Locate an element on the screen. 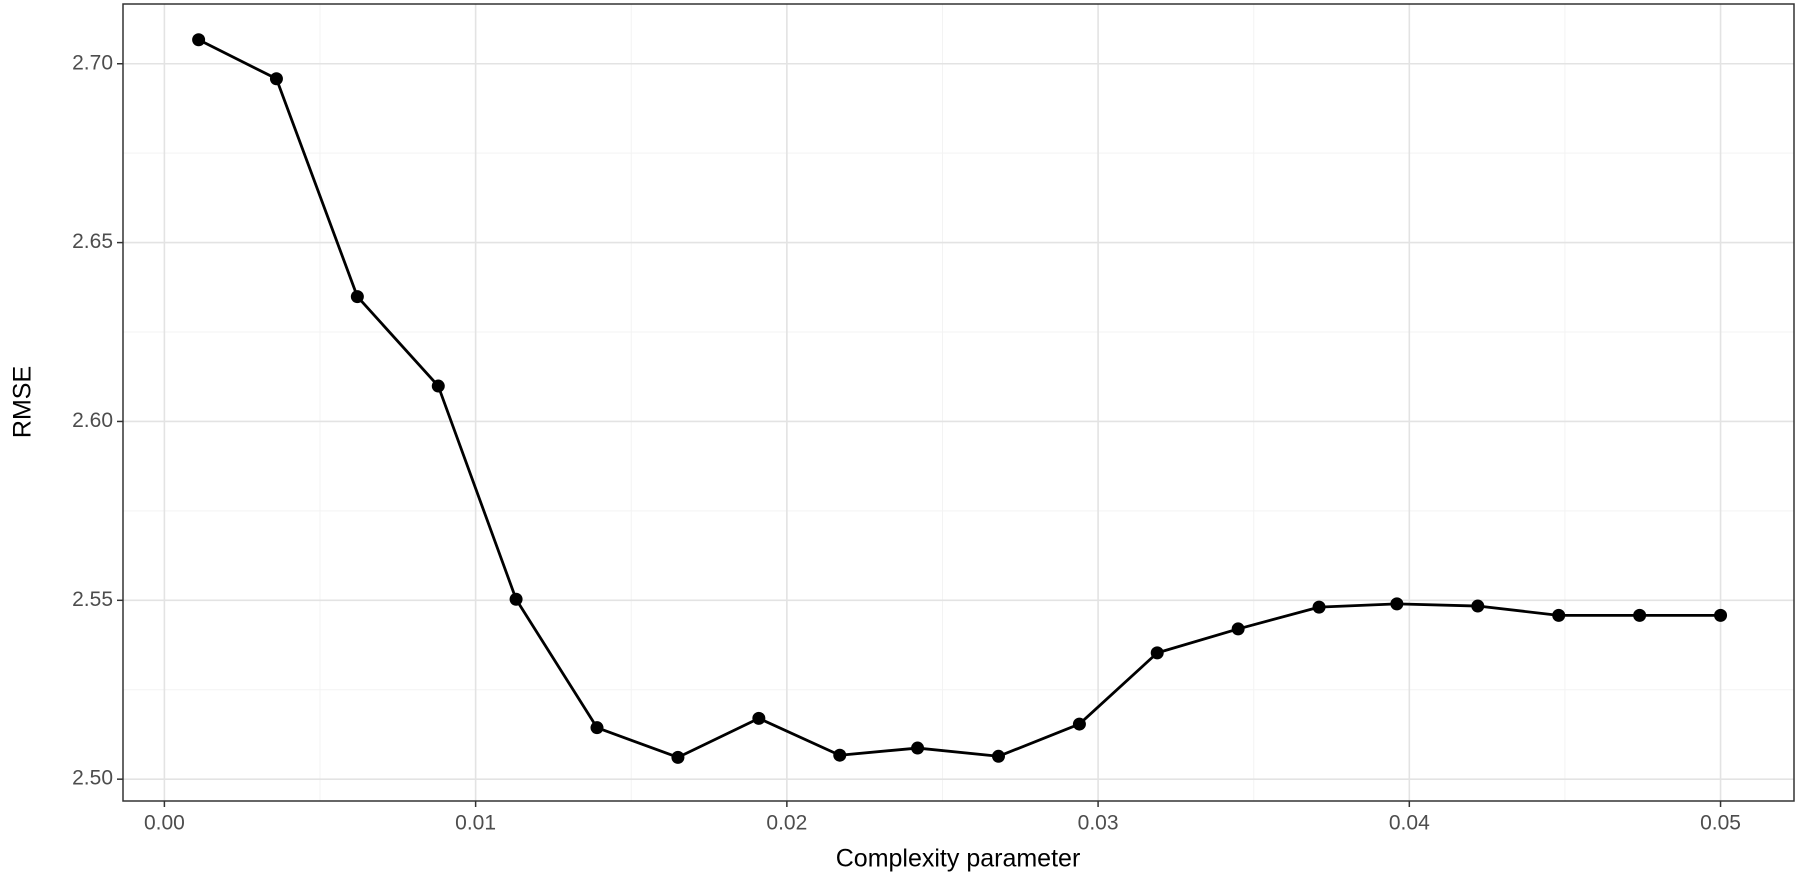 The width and height of the screenshot is (1800, 885). x-tick-label: 0.05 is located at coordinates (1720, 823).